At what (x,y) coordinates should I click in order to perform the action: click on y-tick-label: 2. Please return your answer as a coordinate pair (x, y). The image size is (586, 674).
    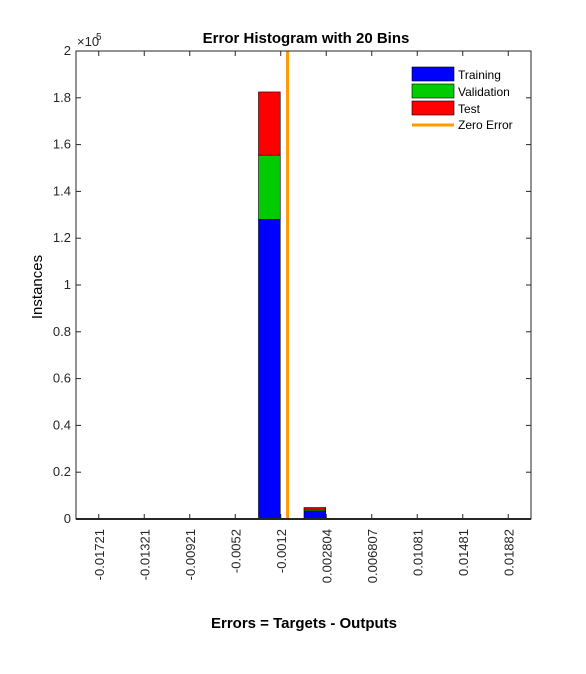
    Looking at the image, I should click on (67, 50).